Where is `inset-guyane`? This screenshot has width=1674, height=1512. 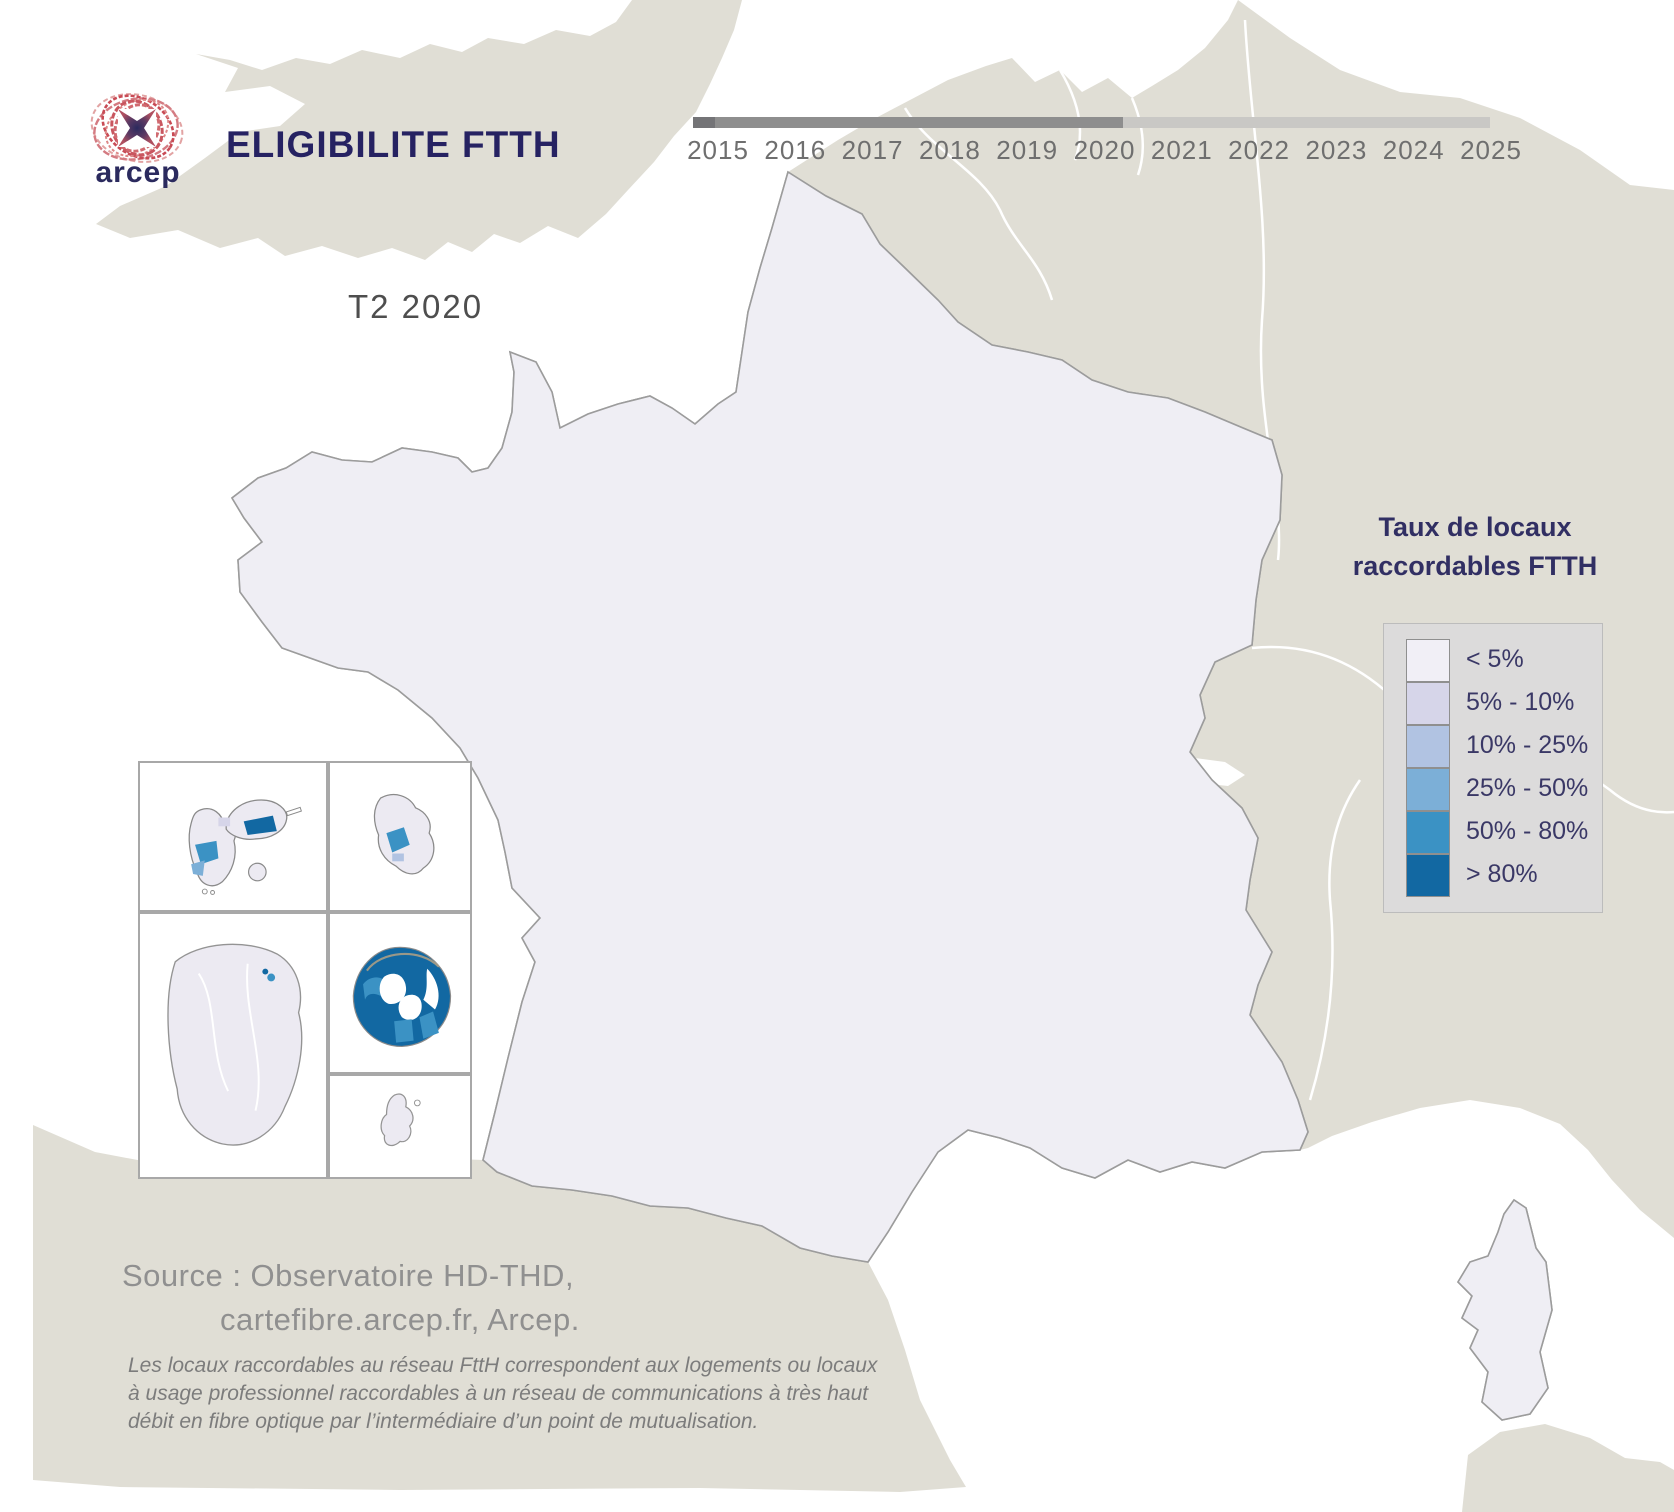 inset-guyane is located at coordinates (233, 1045).